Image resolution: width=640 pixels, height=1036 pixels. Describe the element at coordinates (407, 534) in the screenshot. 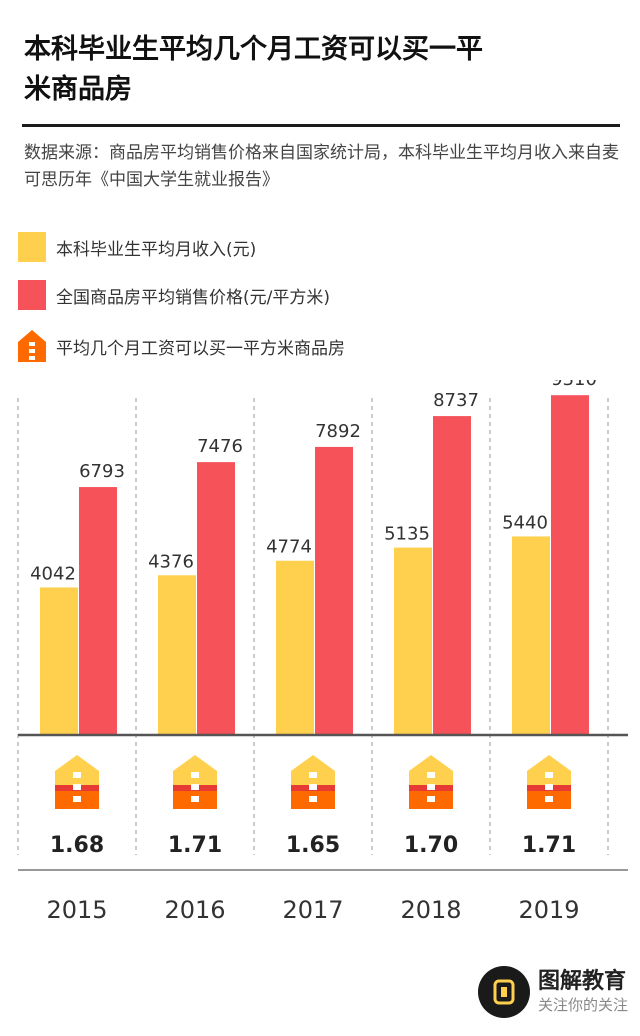

I see `data-label-income-2018: 5135` at that location.